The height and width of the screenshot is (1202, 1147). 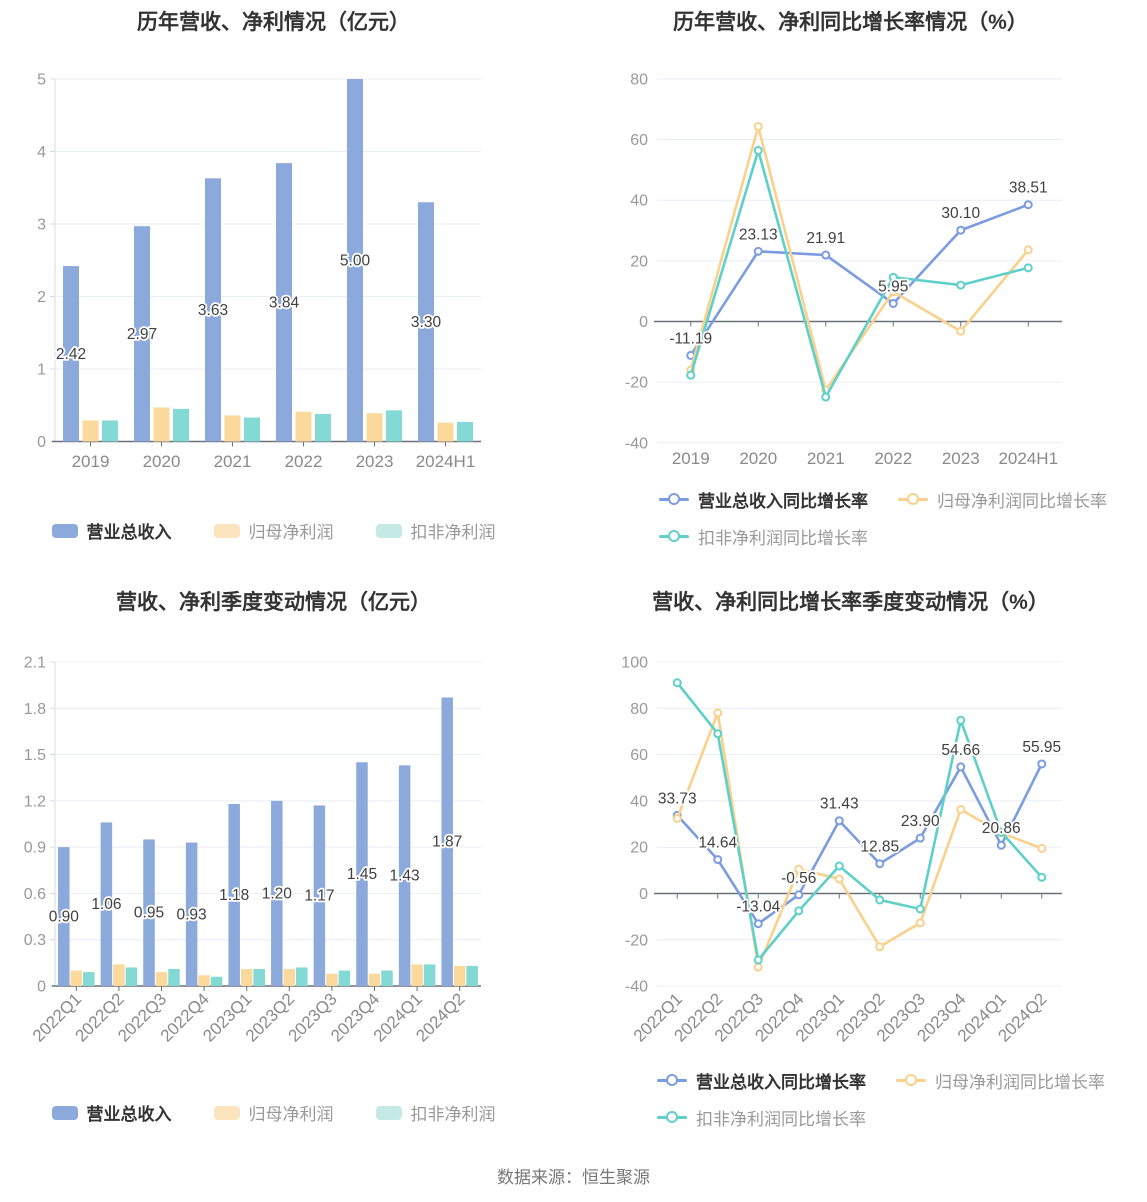 I want to click on svg-text: -20, so click(x=636, y=940).